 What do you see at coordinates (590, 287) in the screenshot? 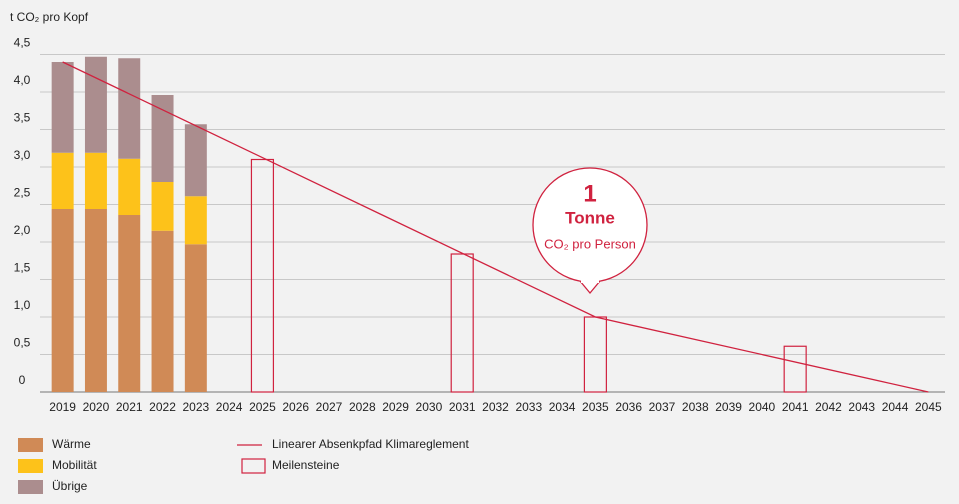
I see `callout-bubble` at bounding box center [590, 287].